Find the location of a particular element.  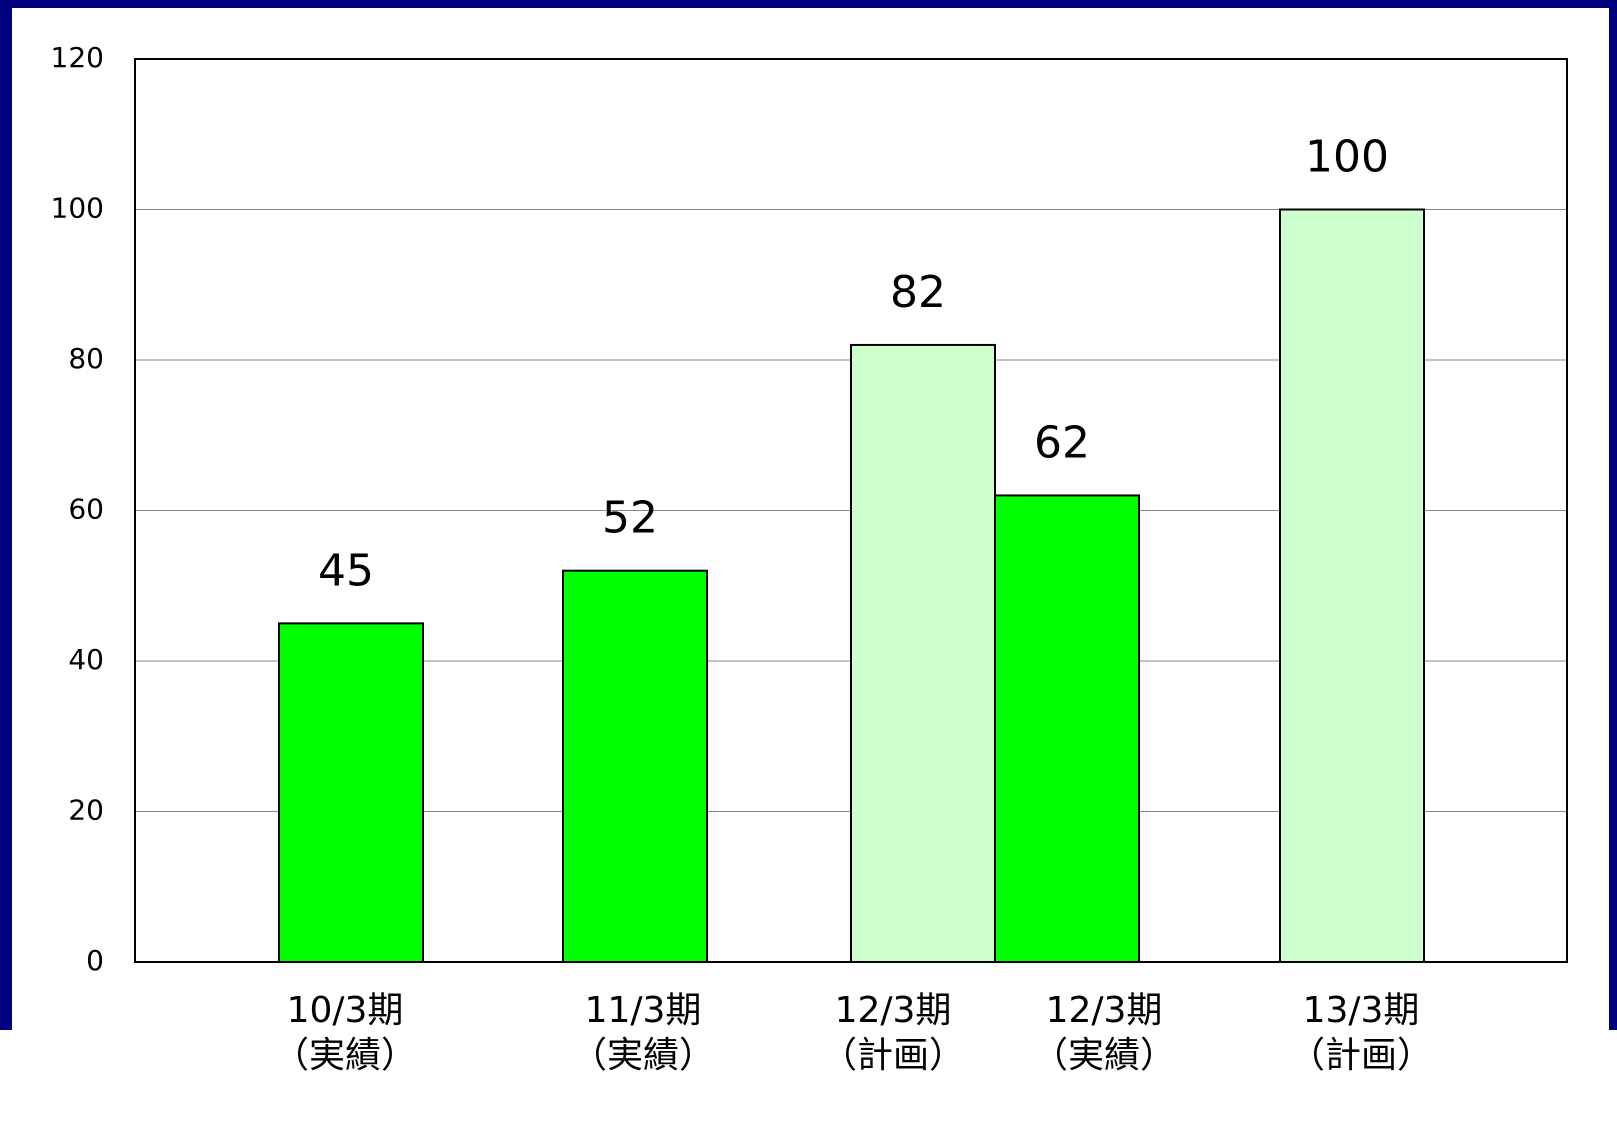

value-label: 82 is located at coordinates (918, 292).